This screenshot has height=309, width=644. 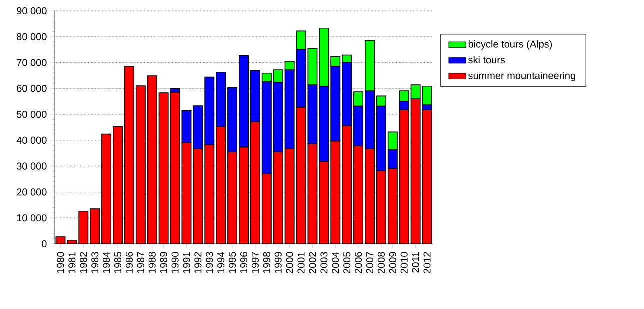 What do you see at coordinates (164, 263) in the screenshot?
I see `x-tick-label: 1989` at bounding box center [164, 263].